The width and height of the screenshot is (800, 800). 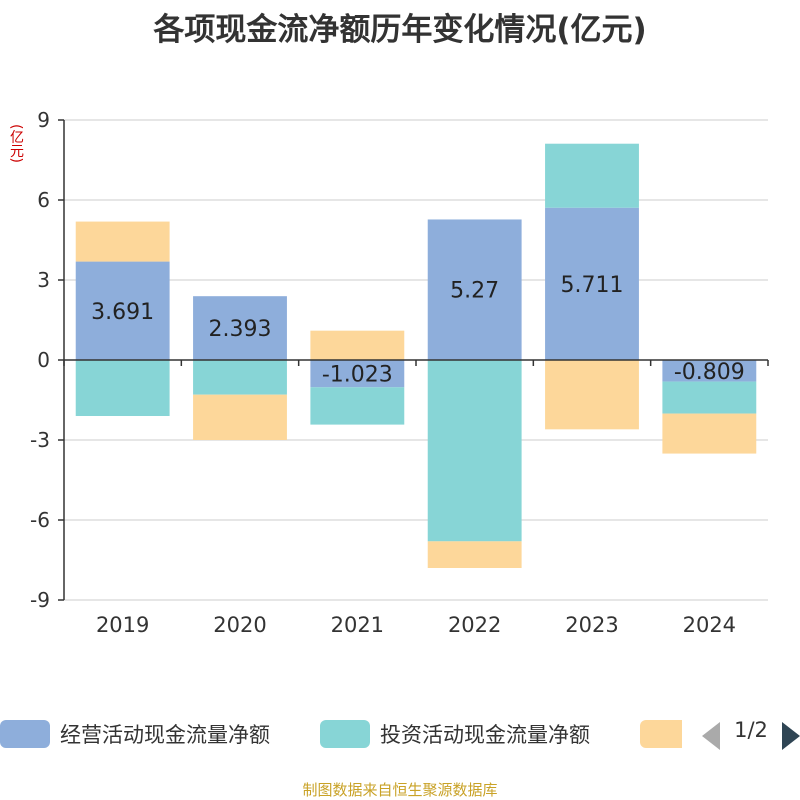 I want to click on legend-item-investing: 投资活动现金流量净额, so click(x=455, y=734).